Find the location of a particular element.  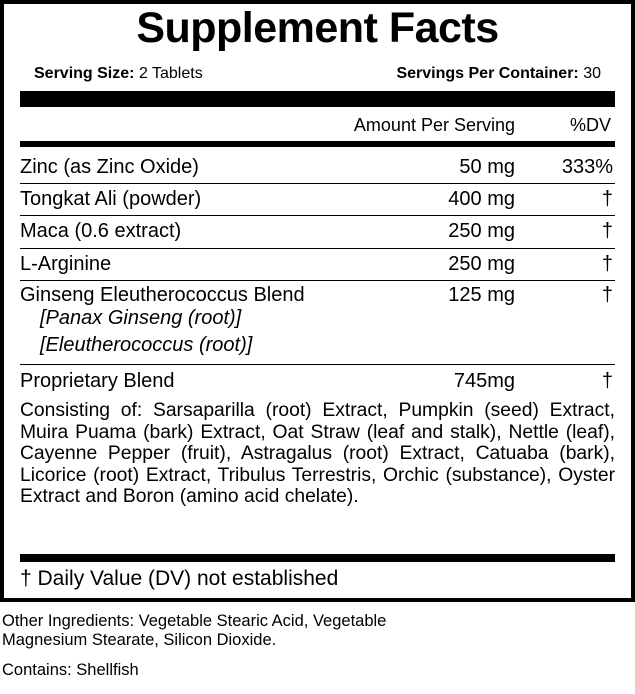

nutrient-row: Tongkat Ali (powder) 400 mg † is located at coordinates (317, 199).